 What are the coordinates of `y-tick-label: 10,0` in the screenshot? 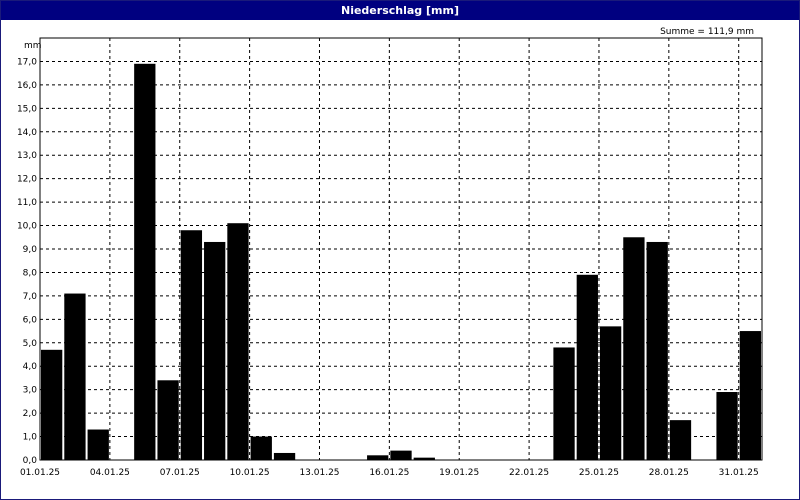 It's located at (27, 227).